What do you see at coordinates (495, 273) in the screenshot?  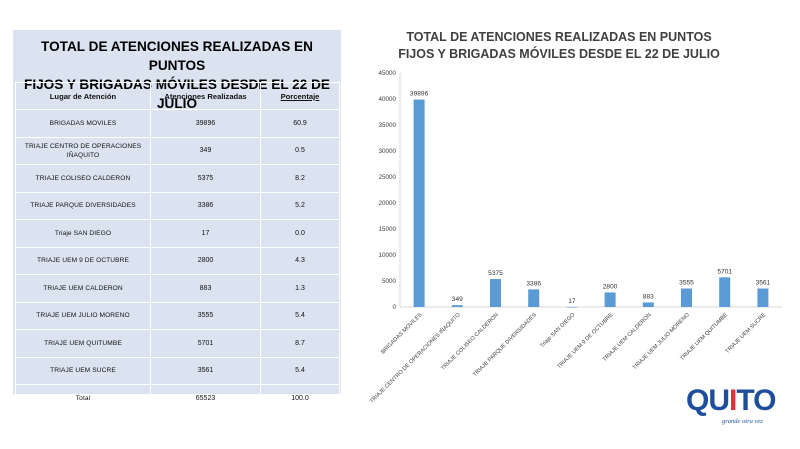 I see `data-label: 5375` at bounding box center [495, 273].